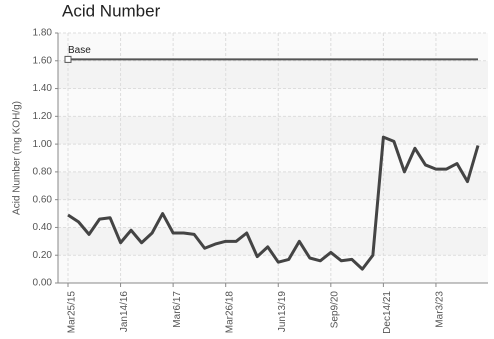 This screenshot has height=339, width=494. I want to click on y-tick-label: 1.40, so click(43, 88).